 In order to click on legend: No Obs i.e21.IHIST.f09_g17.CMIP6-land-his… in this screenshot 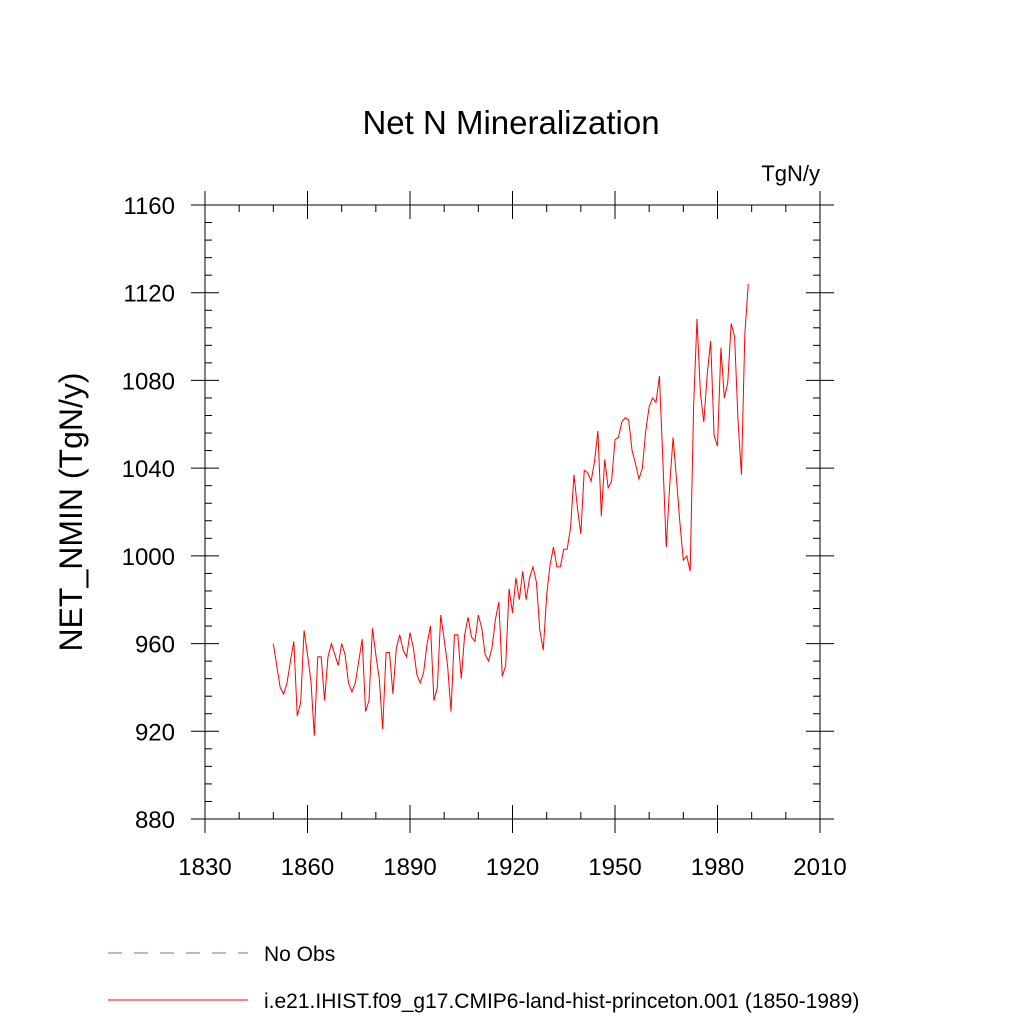, I will do `click(483, 978)`.